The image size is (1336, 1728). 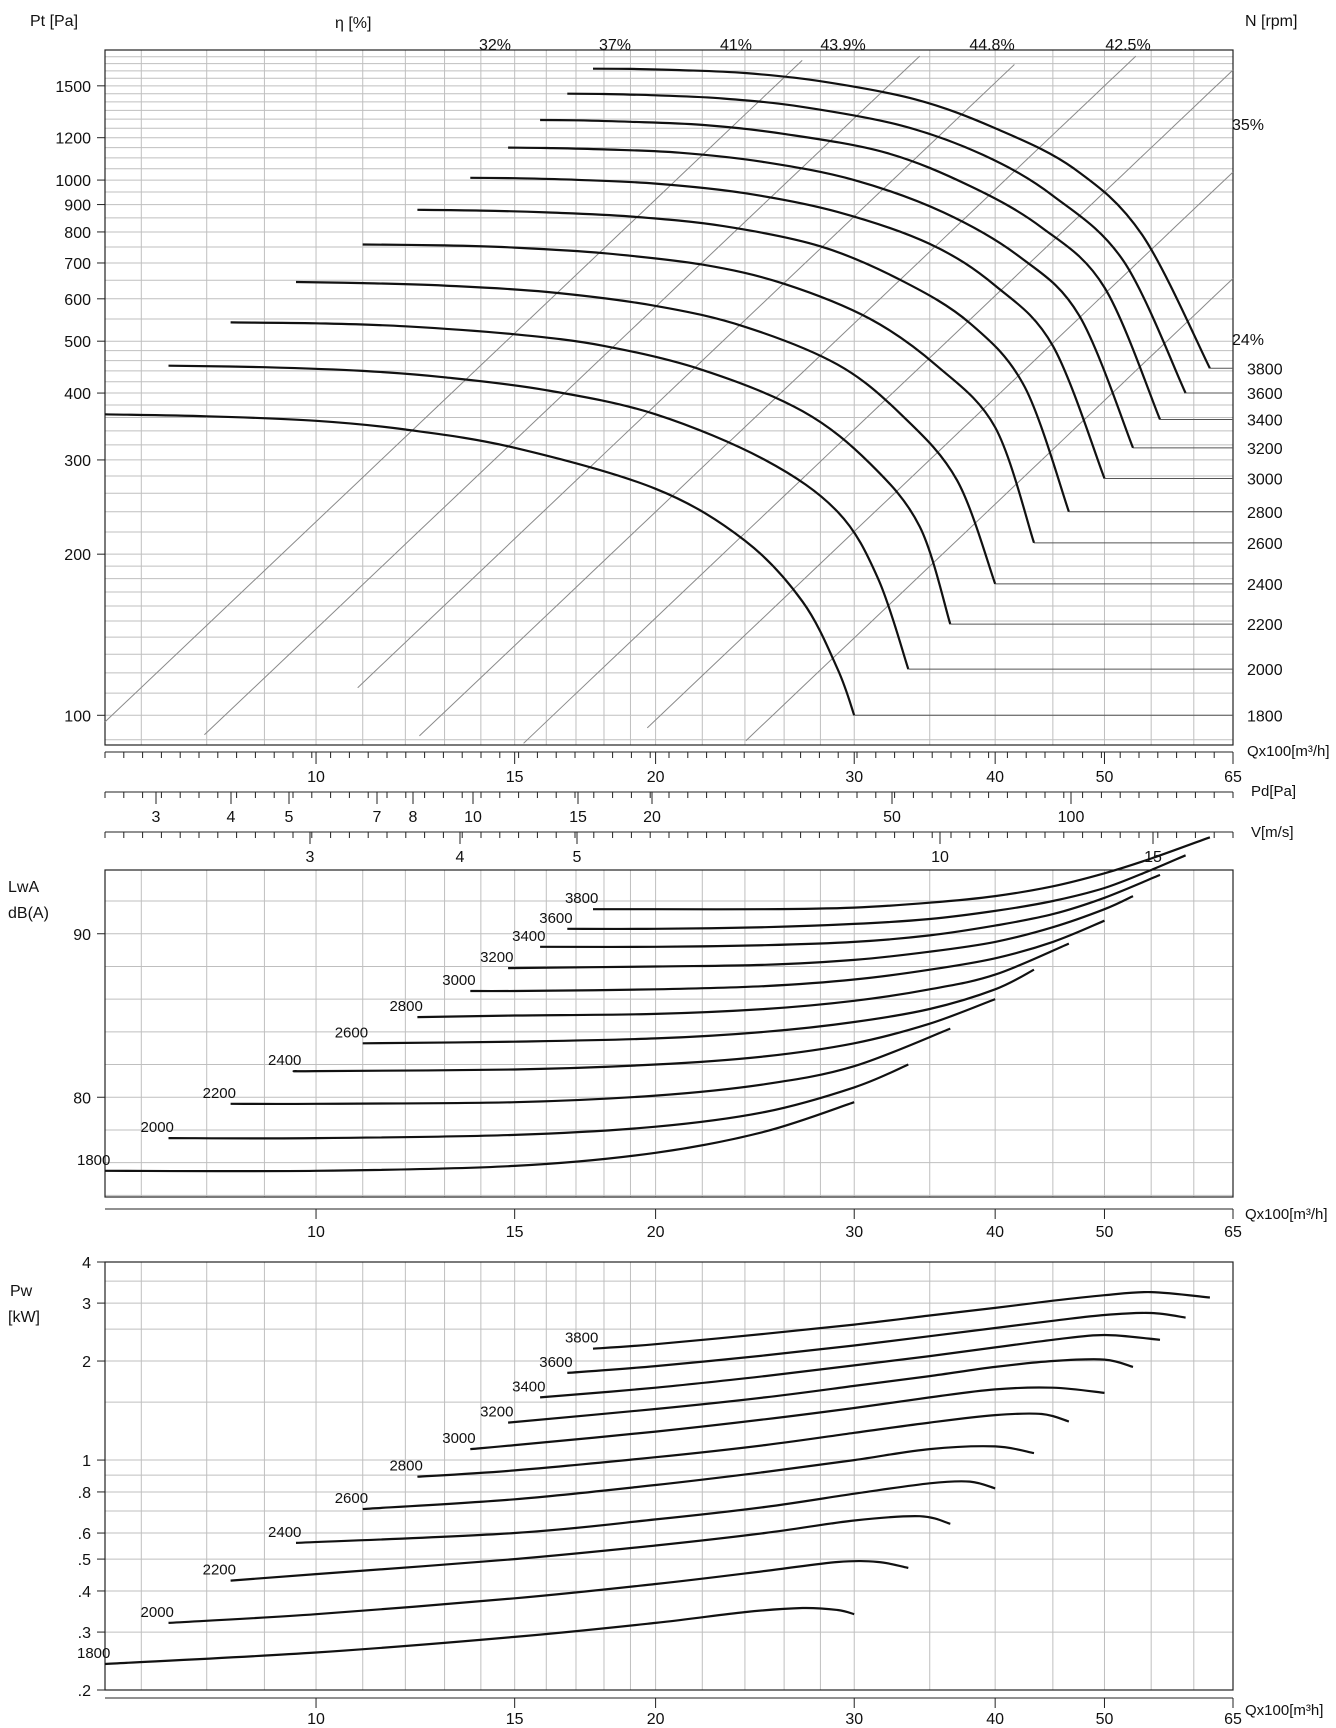 I want to click on power-rpm-label: 2400, so click(x=284, y=1532).